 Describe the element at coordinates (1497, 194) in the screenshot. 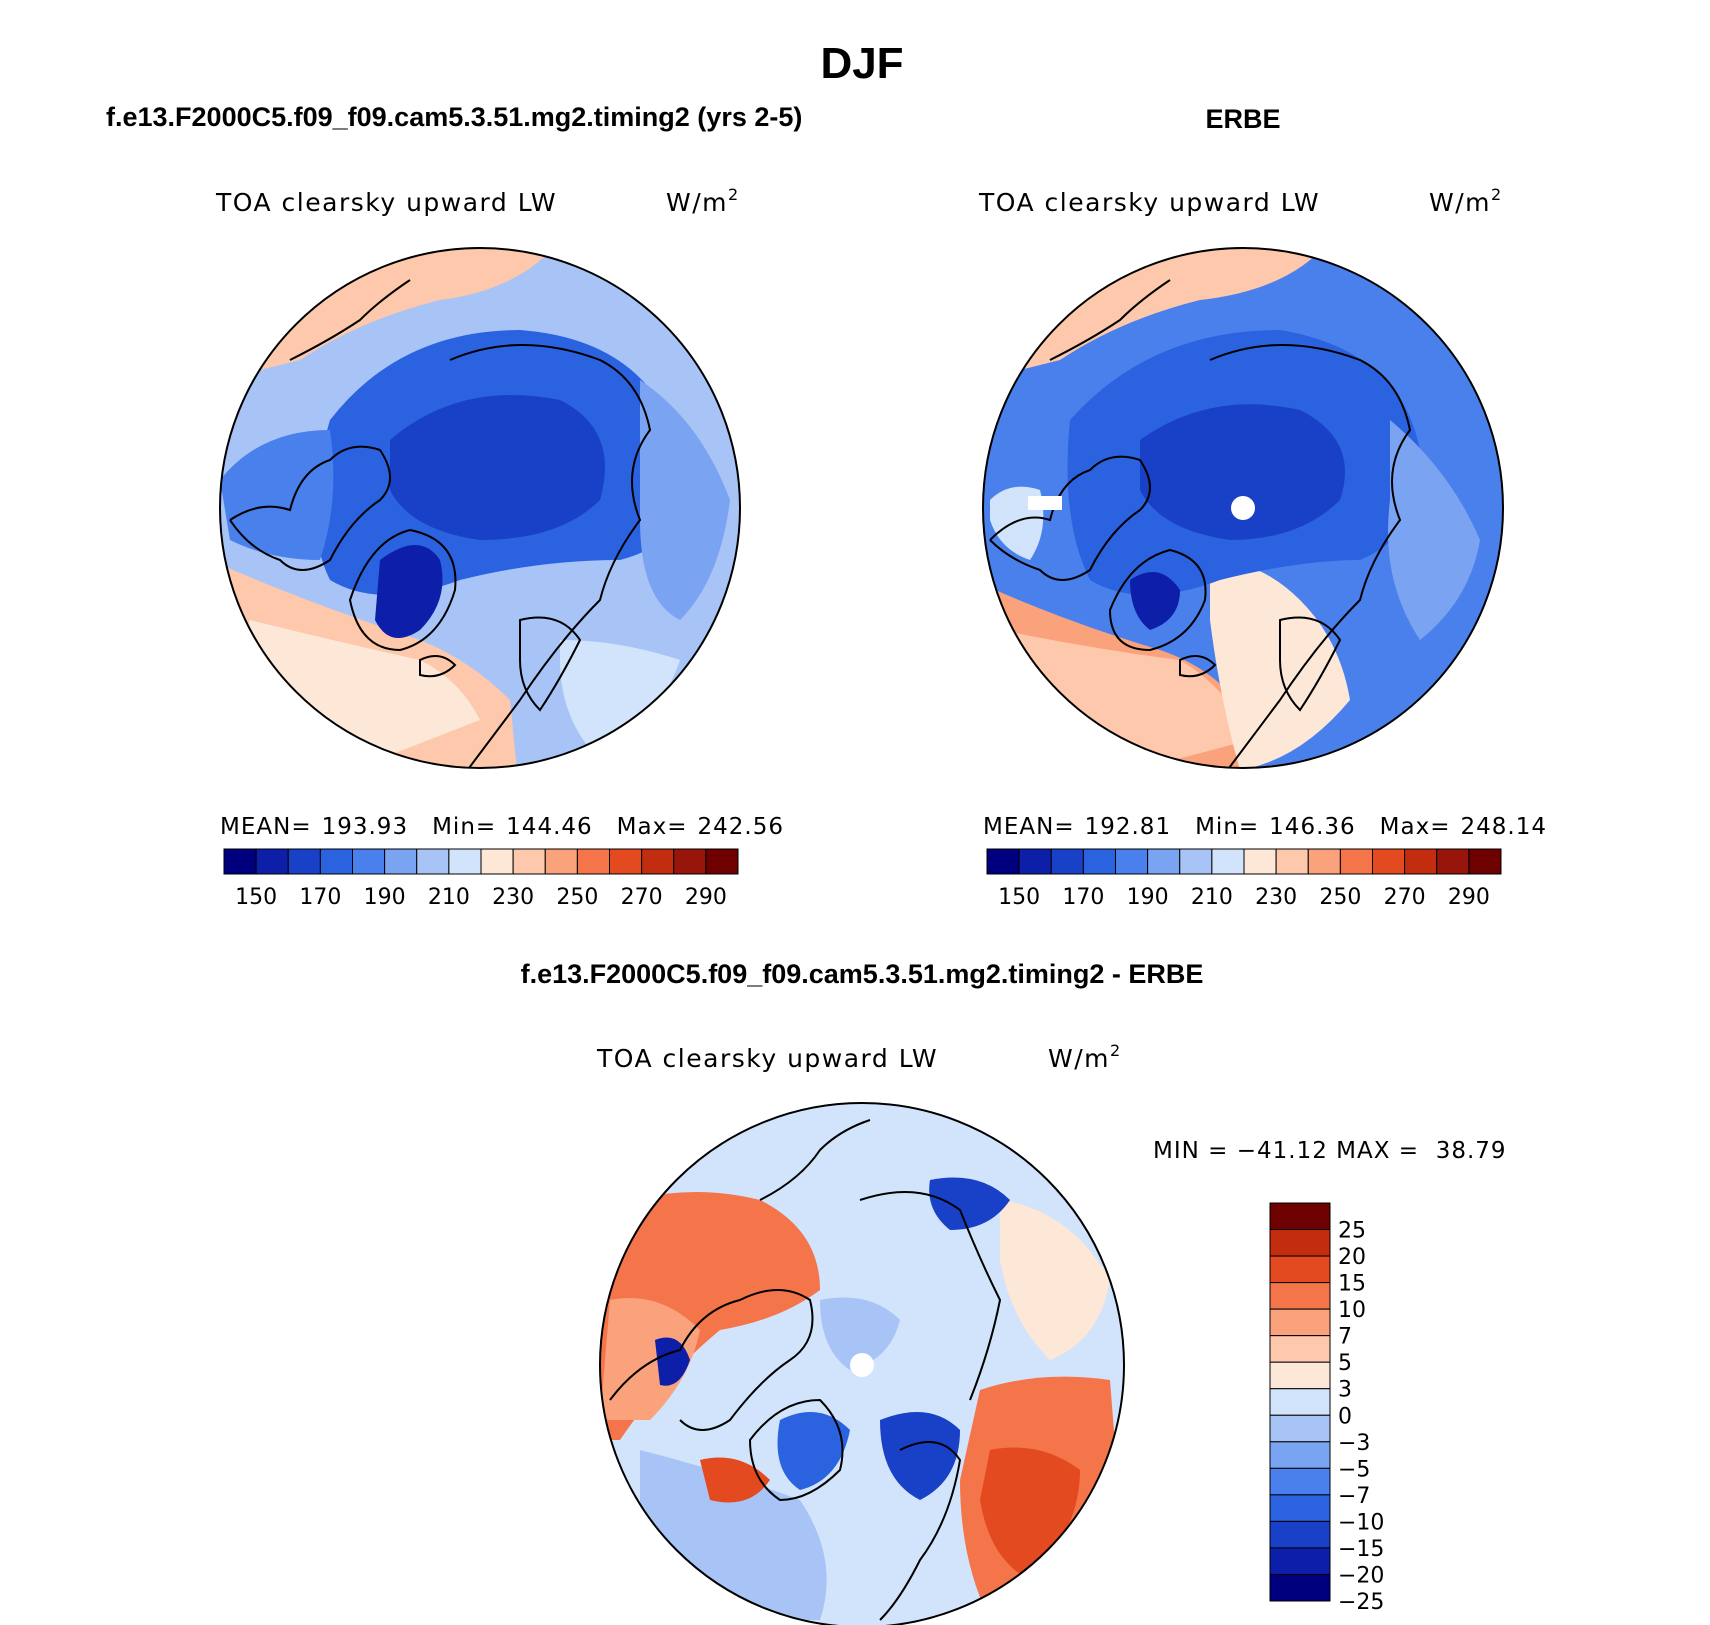

I see `panel-b-units-sup: 2` at that location.